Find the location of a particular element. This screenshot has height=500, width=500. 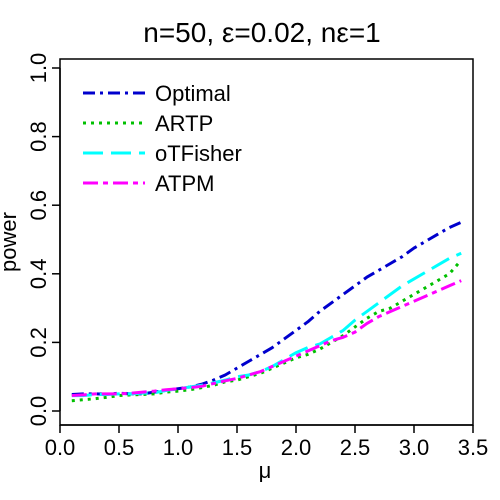

legend-label-otfisher: oTFisher is located at coordinates (198, 153).